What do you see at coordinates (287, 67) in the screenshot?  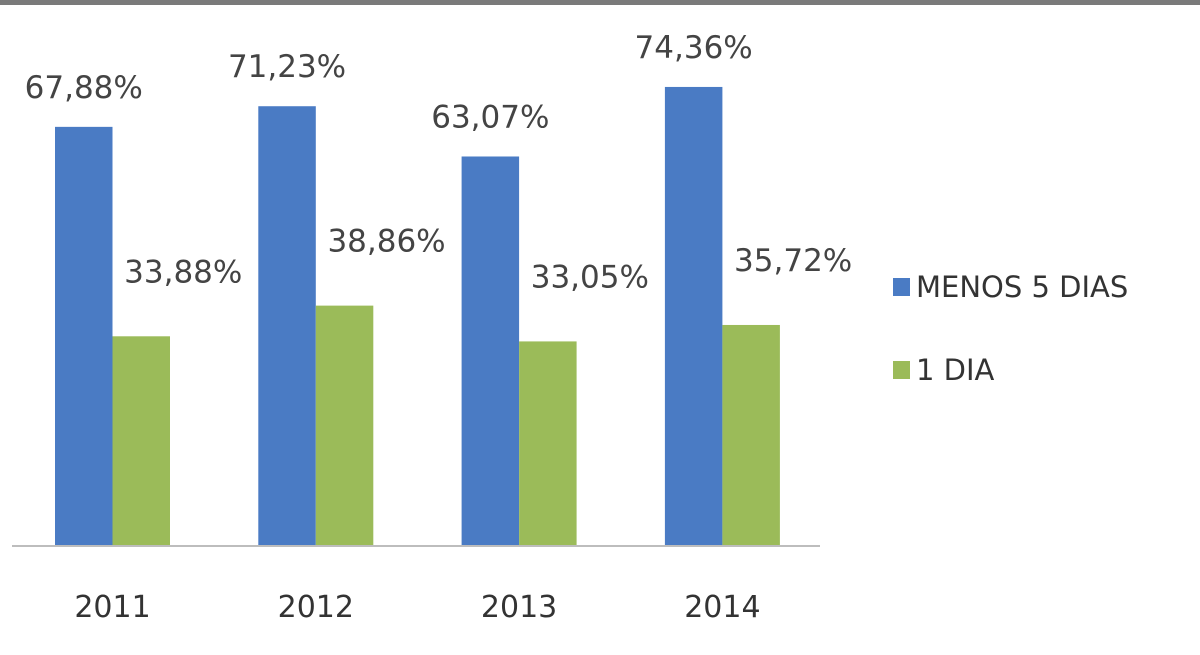 I see `data-label: 71,23%` at bounding box center [287, 67].